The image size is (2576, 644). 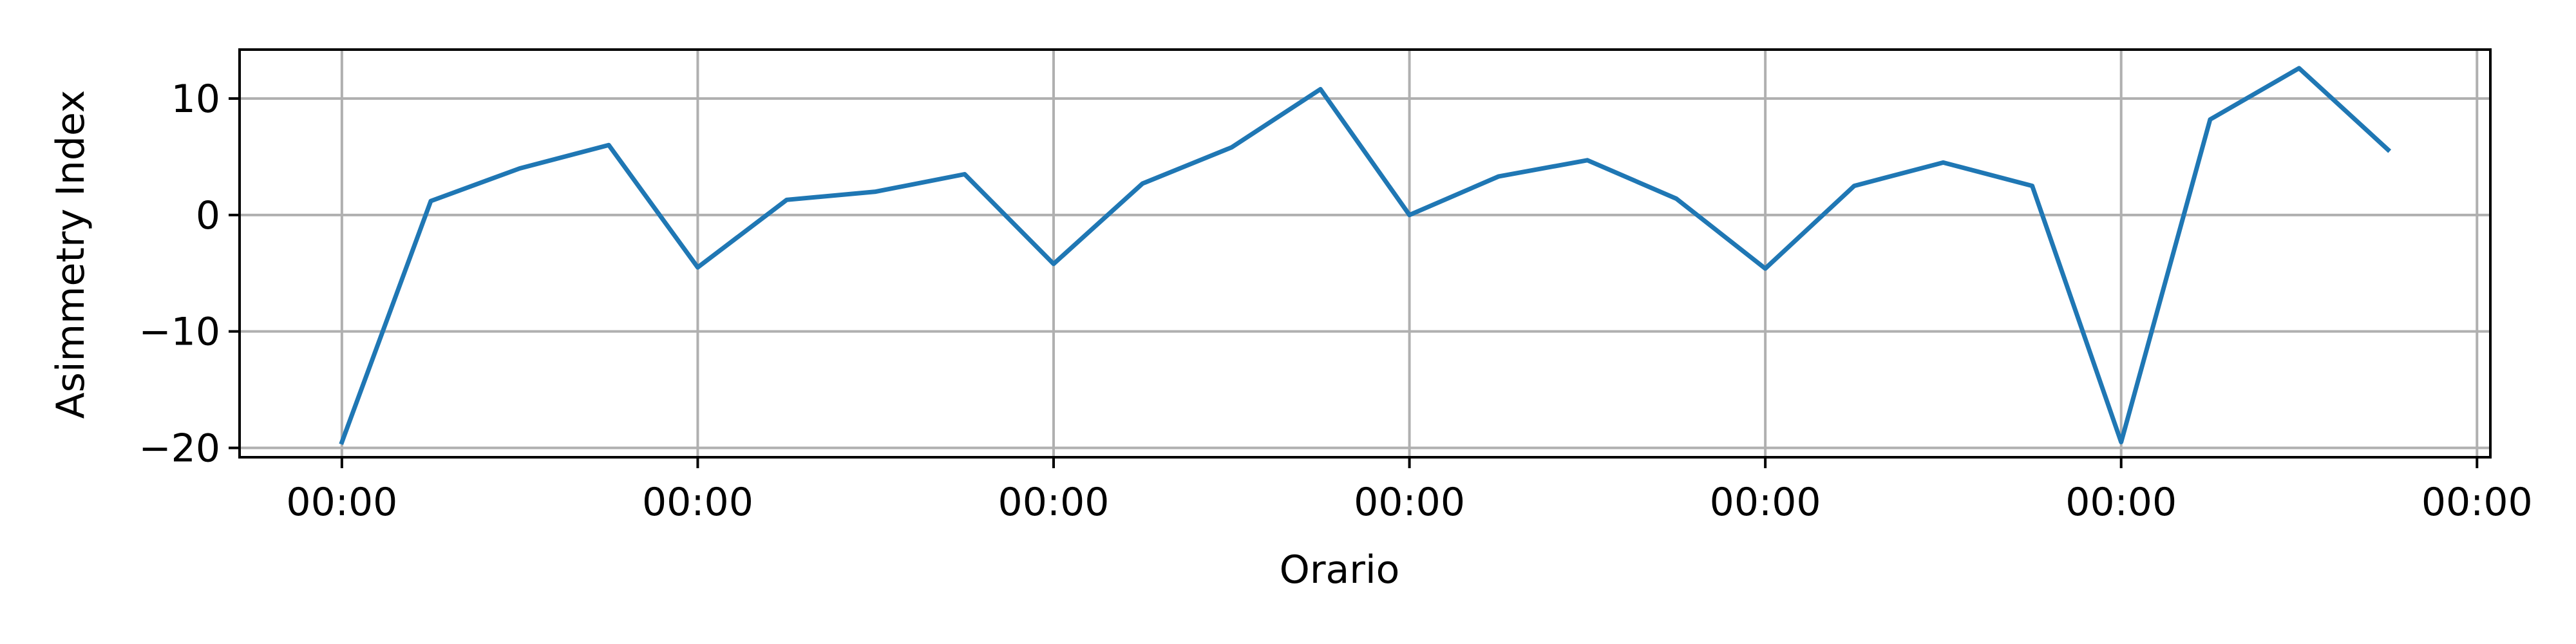 I want to click on y-axis-label: Asimmetry Index, so click(x=70, y=255).